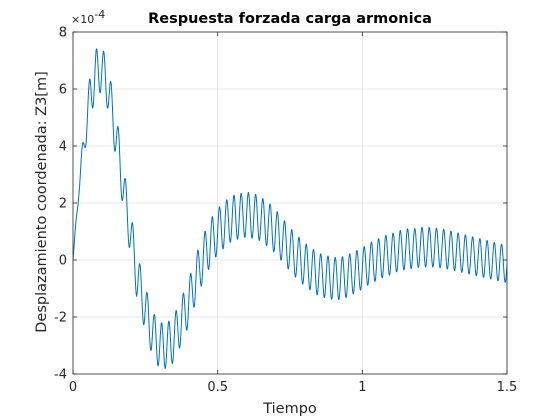 The height and width of the screenshot is (420, 560). I want to click on y-tick-label: 2, so click(63, 204).